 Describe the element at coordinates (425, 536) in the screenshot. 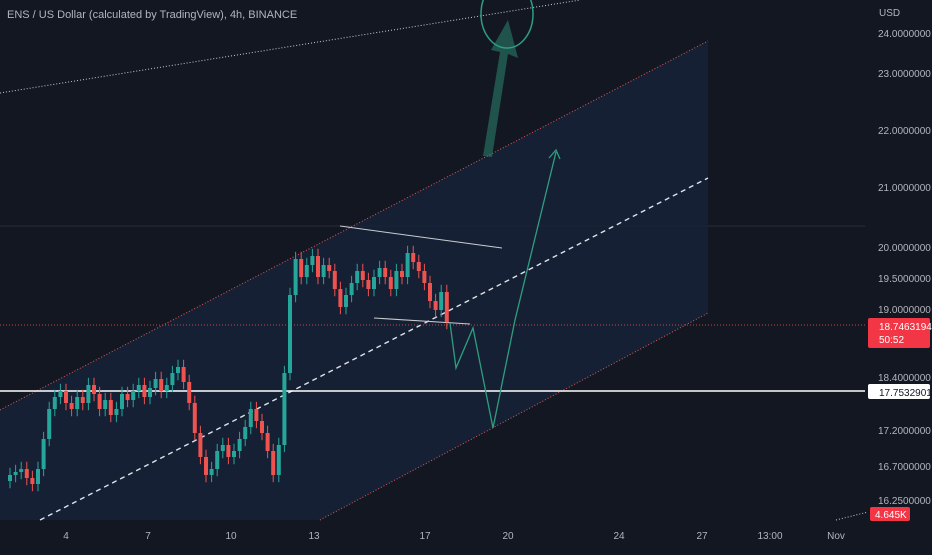

I see `time-tick-label: 17` at that location.